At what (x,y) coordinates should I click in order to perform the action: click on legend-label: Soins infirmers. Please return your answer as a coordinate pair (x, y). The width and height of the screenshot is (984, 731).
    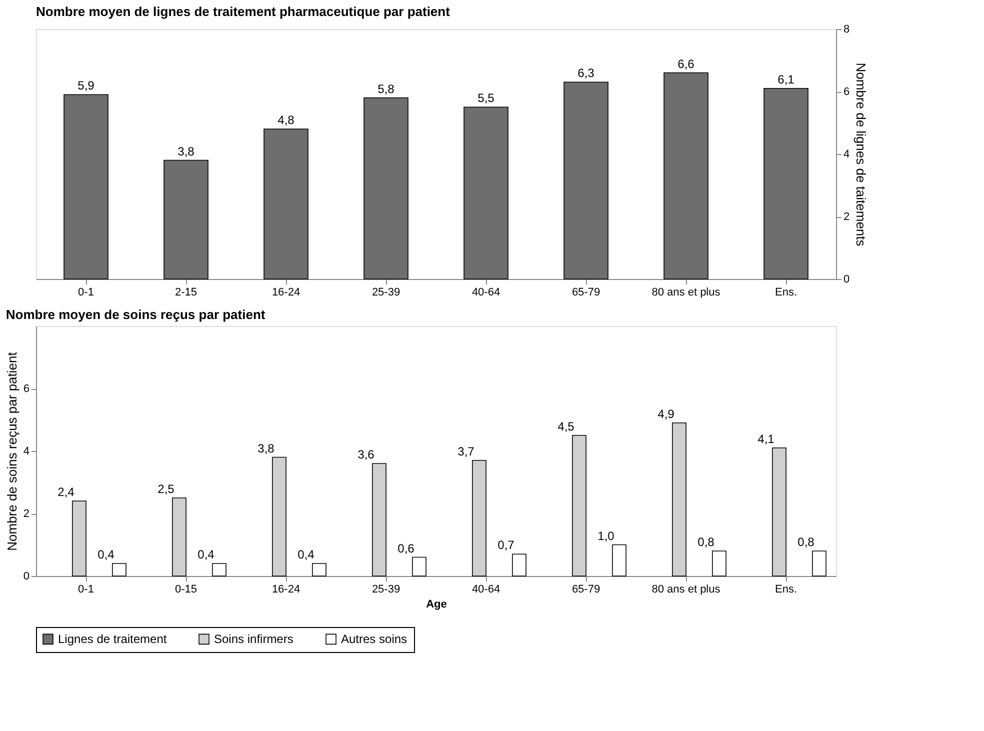
    Looking at the image, I should click on (254, 639).